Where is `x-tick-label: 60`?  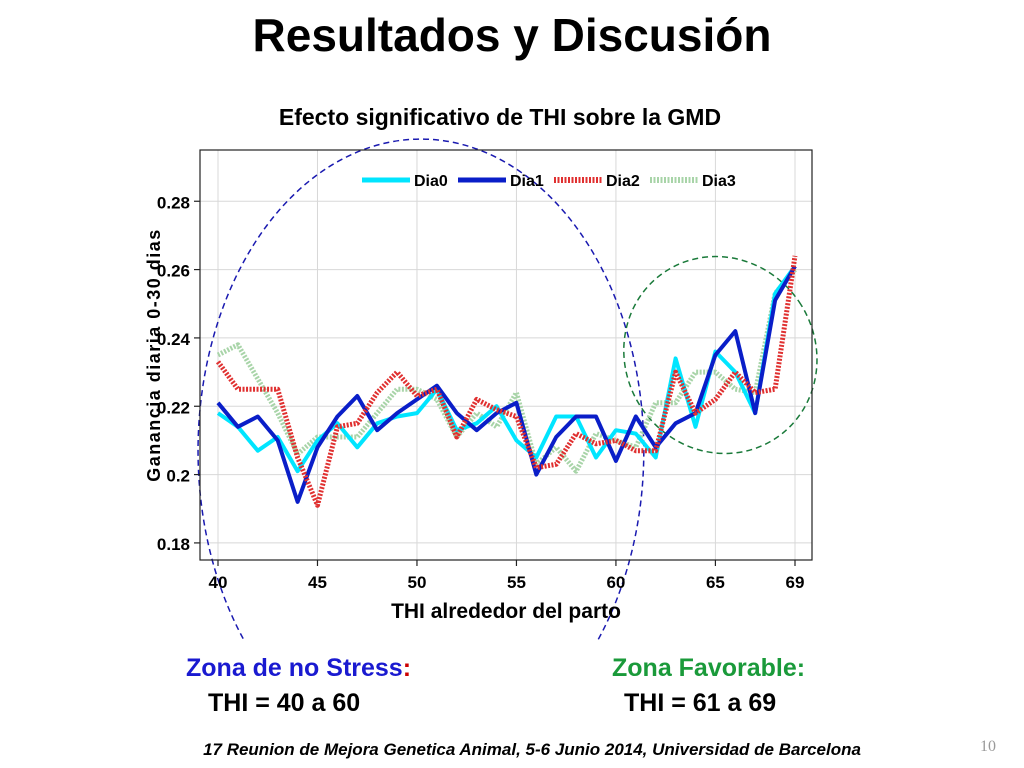 x-tick-label: 60 is located at coordinates (615, 582).